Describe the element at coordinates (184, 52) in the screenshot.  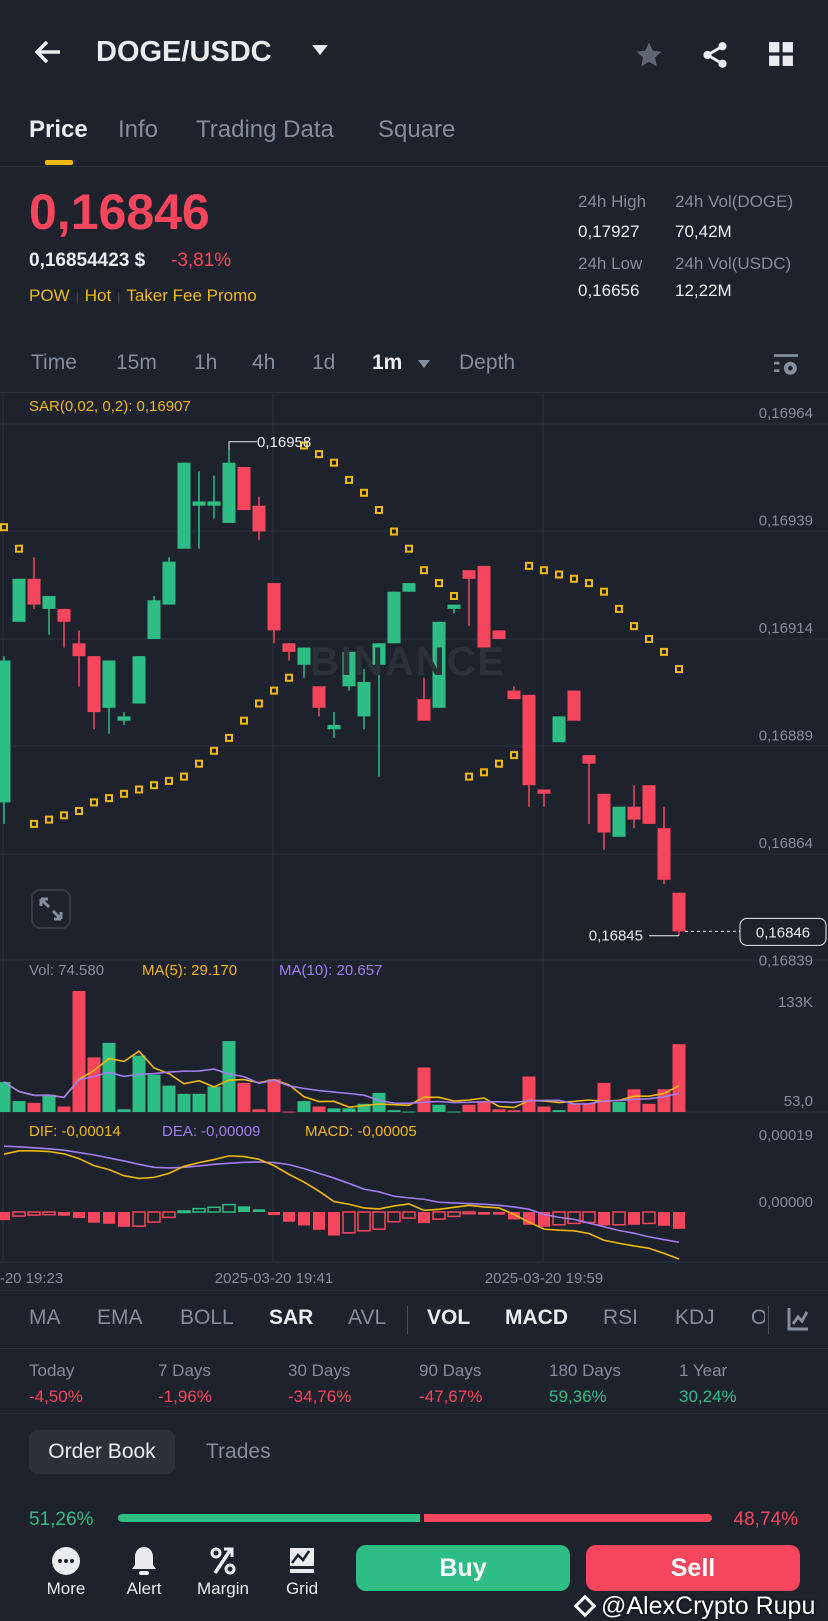
I see `pair-title: DOGE/USDC` at that location.